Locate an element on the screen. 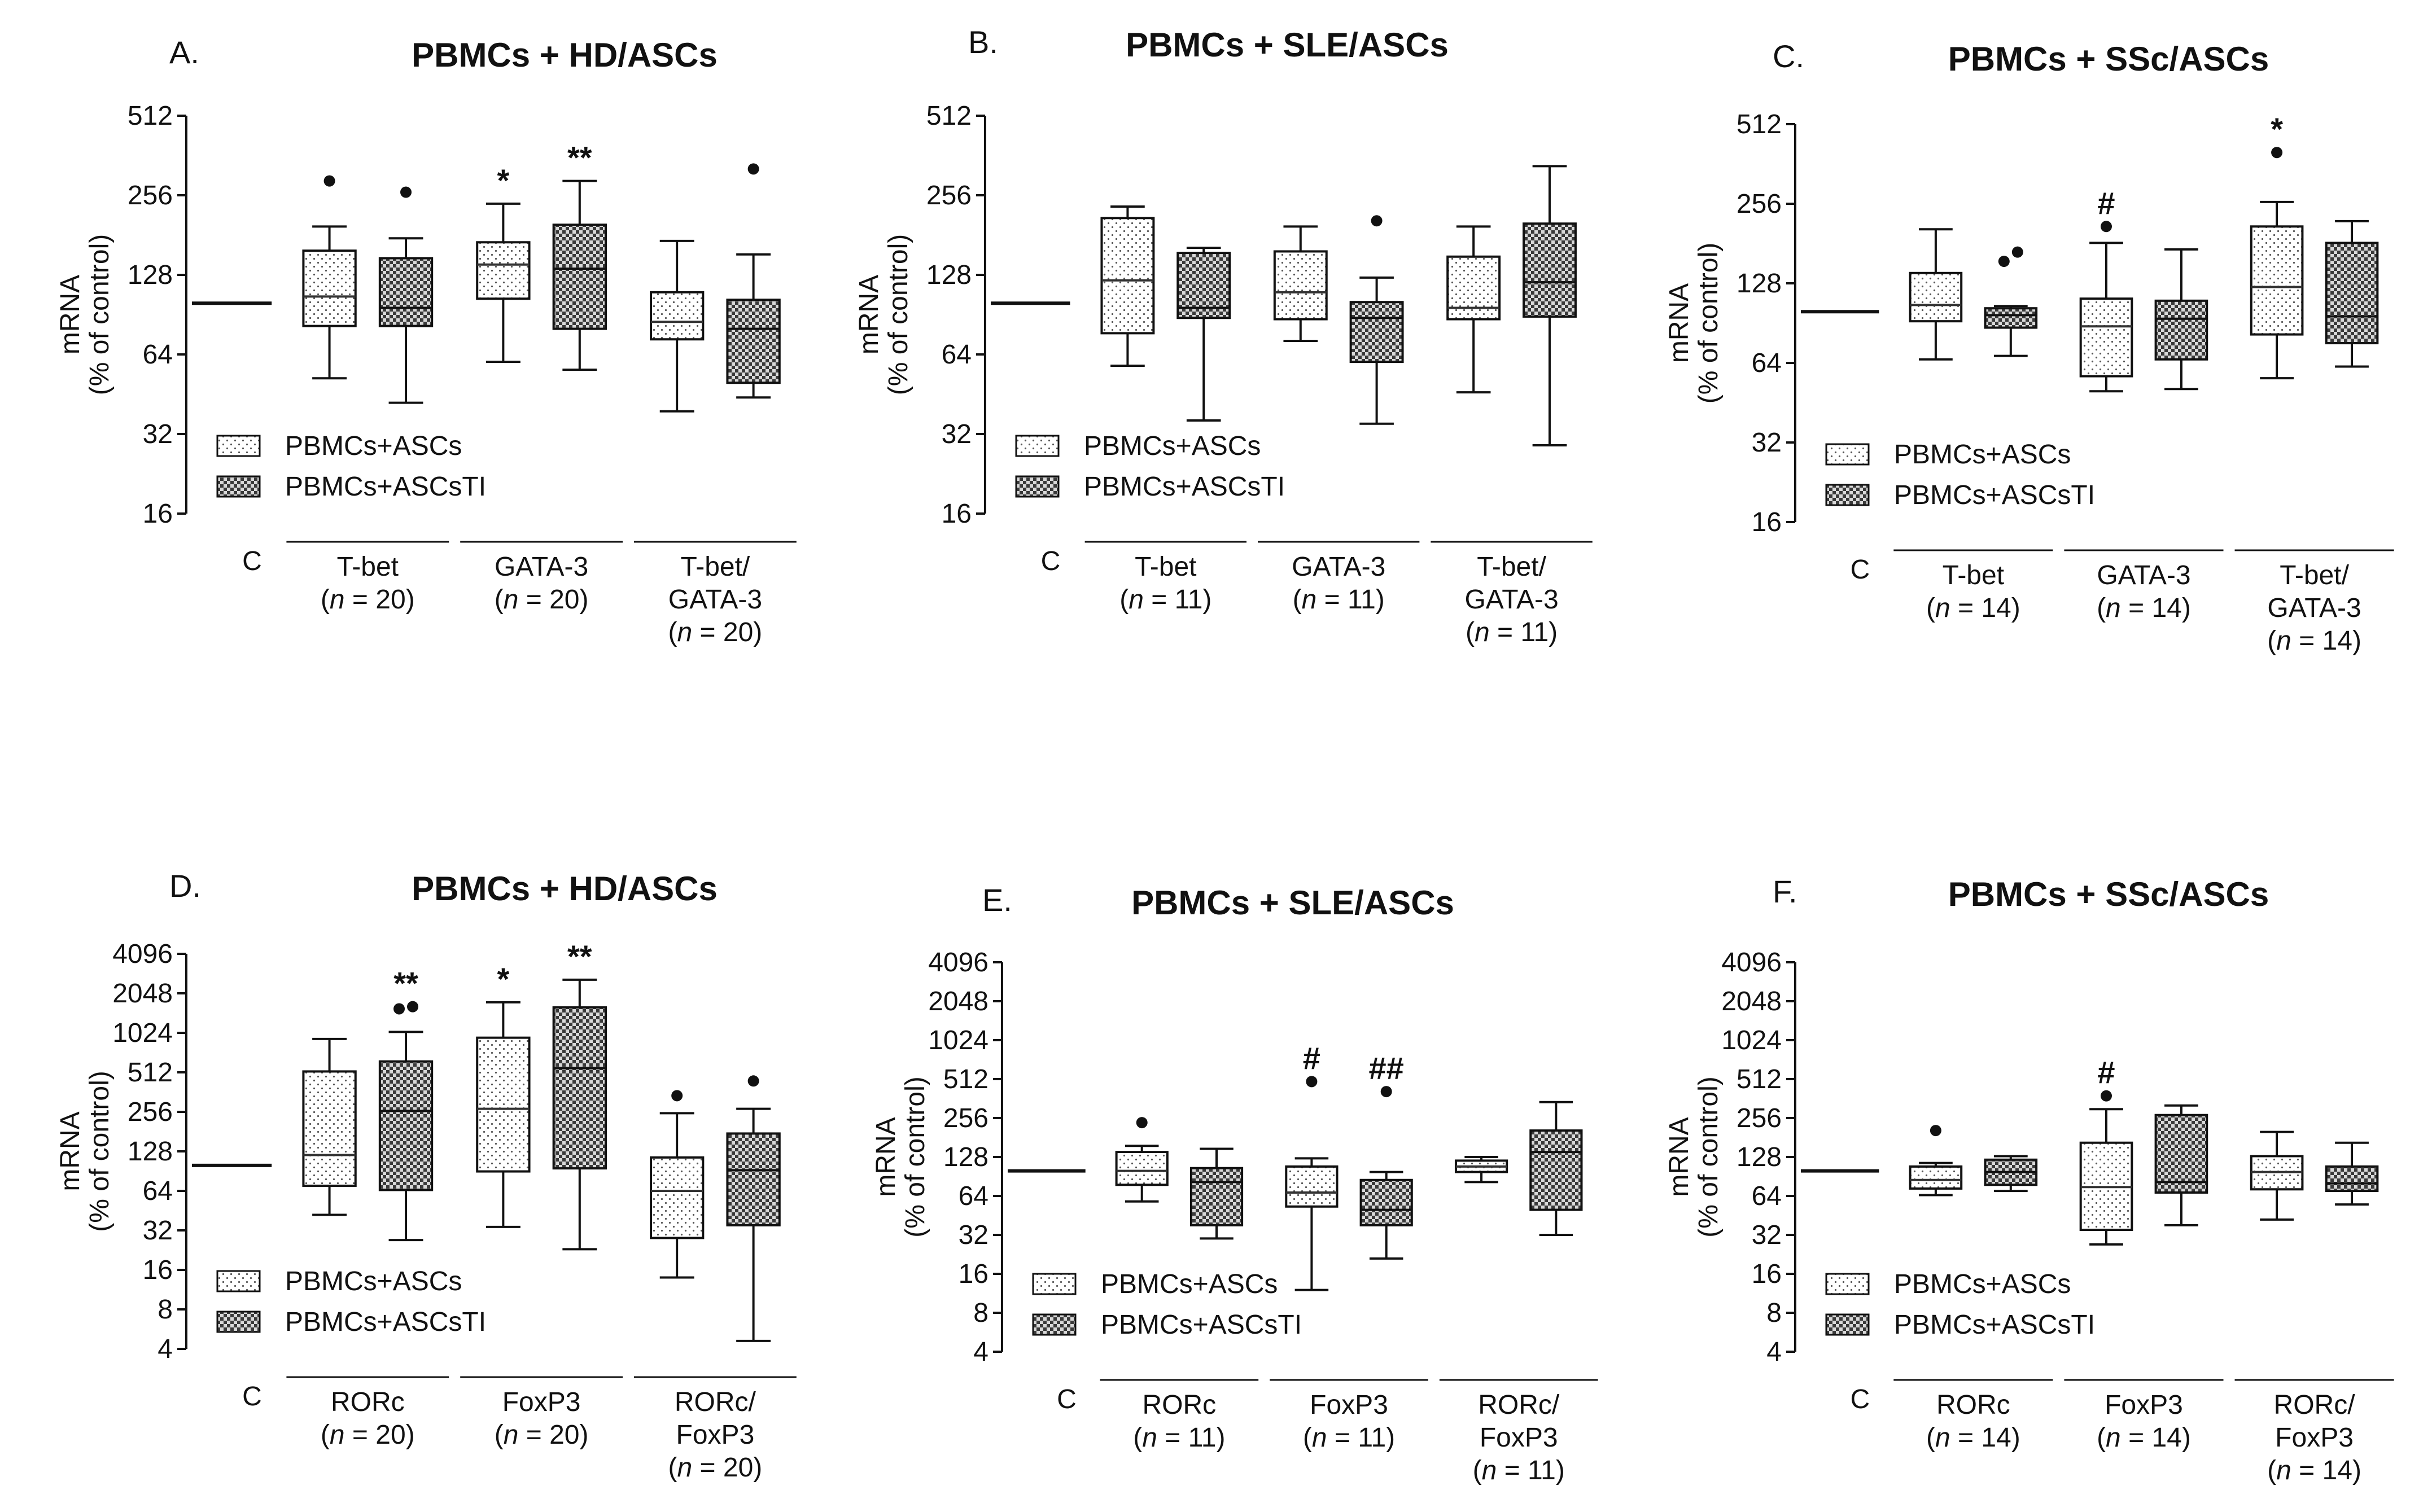  group-label-line: (n = 14) is located at coordinates (2144, 1438).